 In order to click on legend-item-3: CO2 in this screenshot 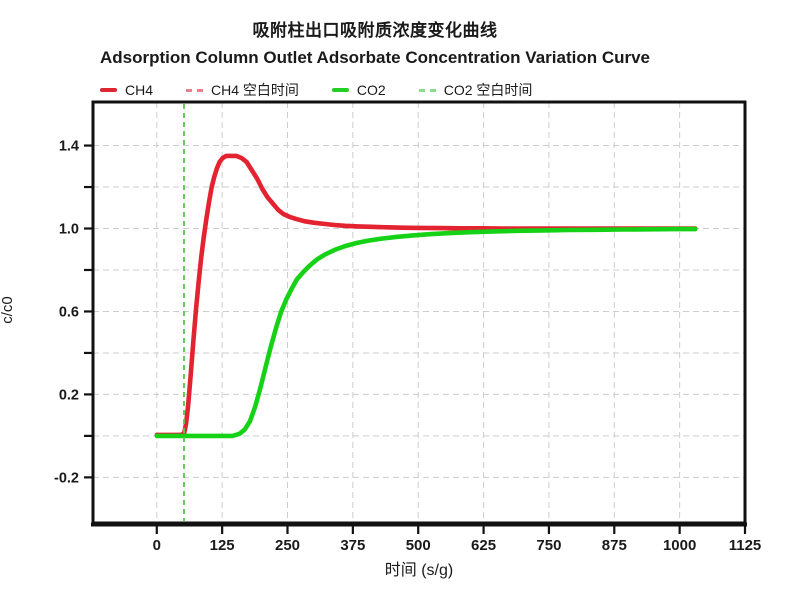, I will do `click(358, 90)`.